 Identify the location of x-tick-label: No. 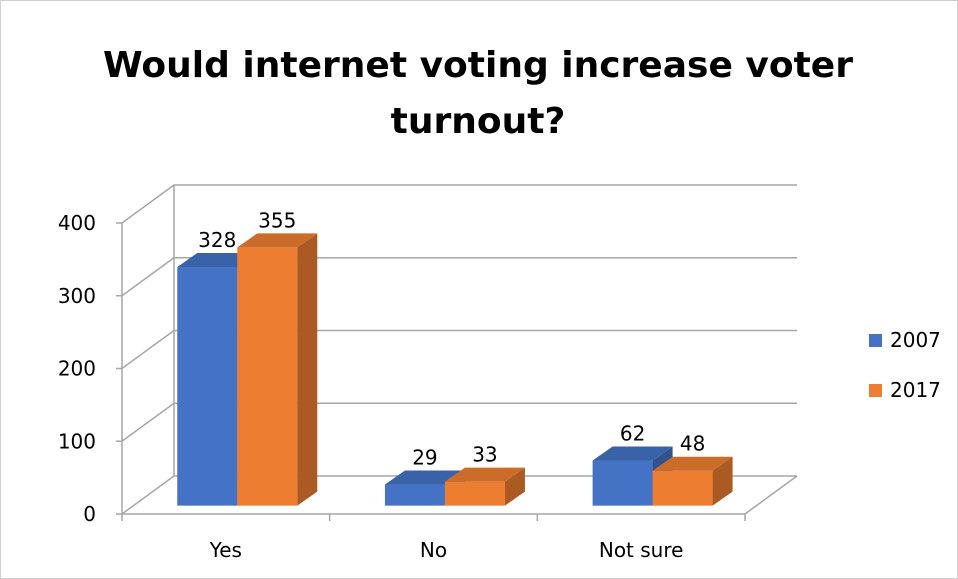
(433, 550).